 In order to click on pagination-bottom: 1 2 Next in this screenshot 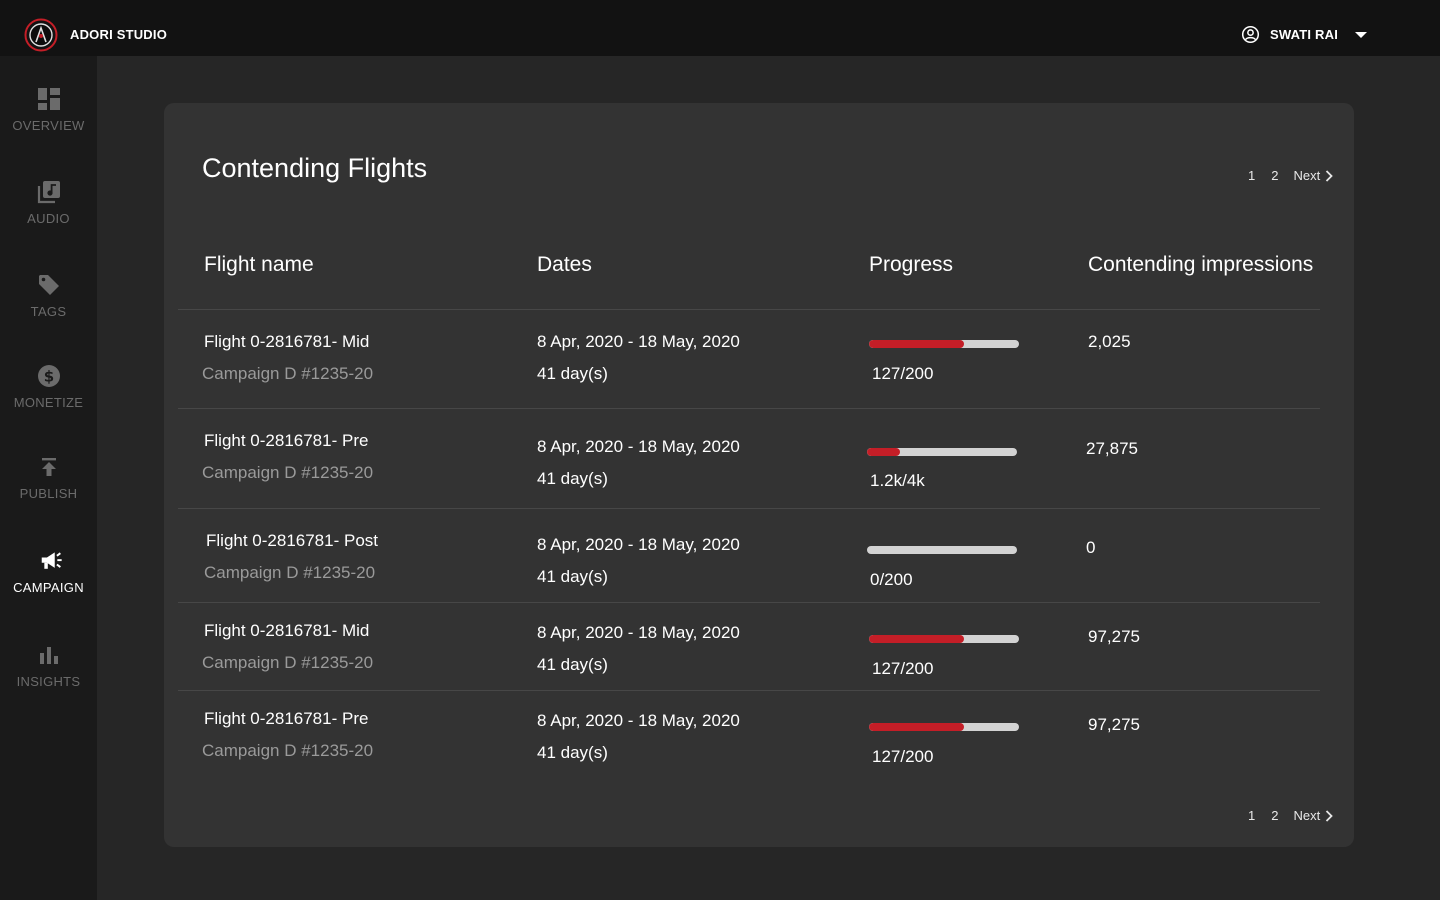, I will do `click(1291, 815)`.